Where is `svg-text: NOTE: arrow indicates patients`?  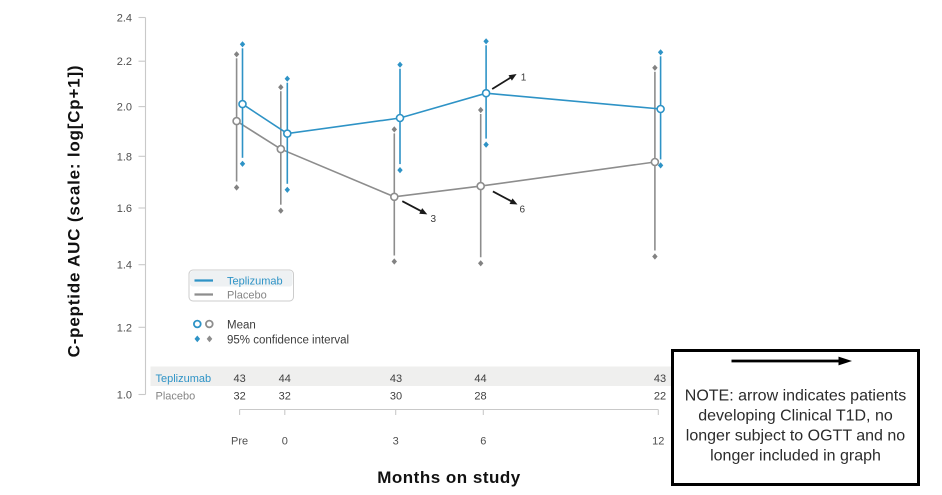 svg-text: NOTE: arrow indicates patients is located at coordinates (795, 396).